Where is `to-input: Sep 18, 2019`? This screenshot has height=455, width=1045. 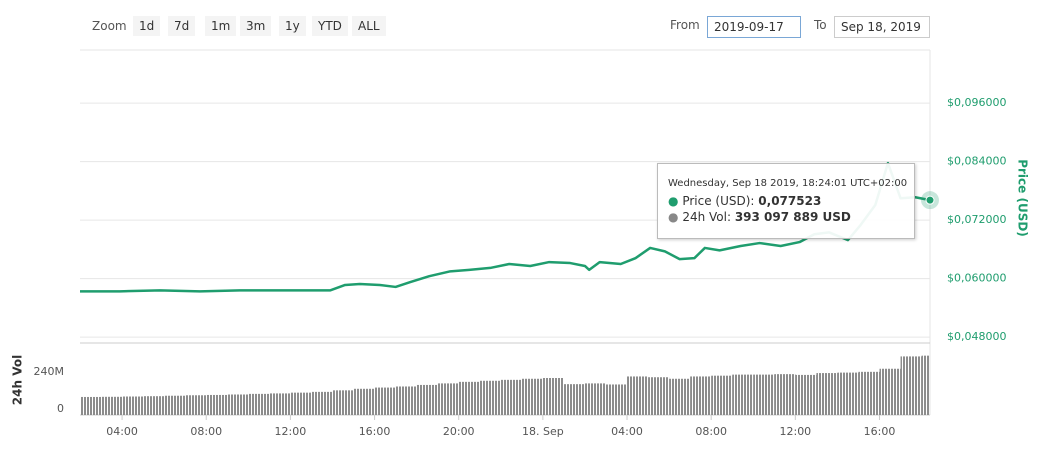
to-input: Sep 18, 2019 is located at coordinates (882, 27).